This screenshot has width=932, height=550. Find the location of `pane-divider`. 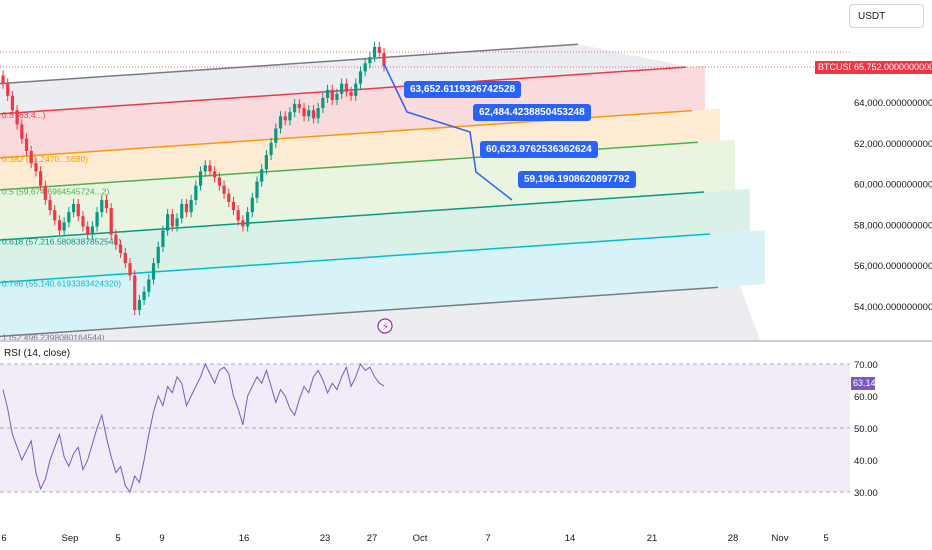

pane-divider is located at coordinates (466, 341).